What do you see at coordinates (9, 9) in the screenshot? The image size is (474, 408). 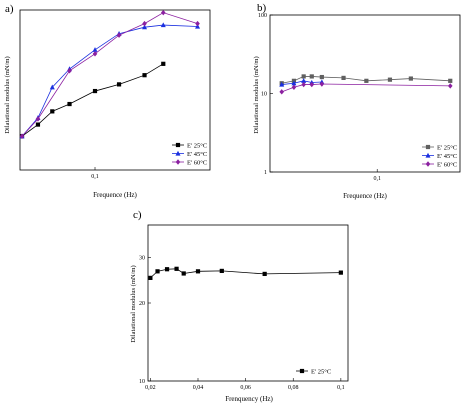 I see `panel-label-a: a)` at bounding box center [9, 9].